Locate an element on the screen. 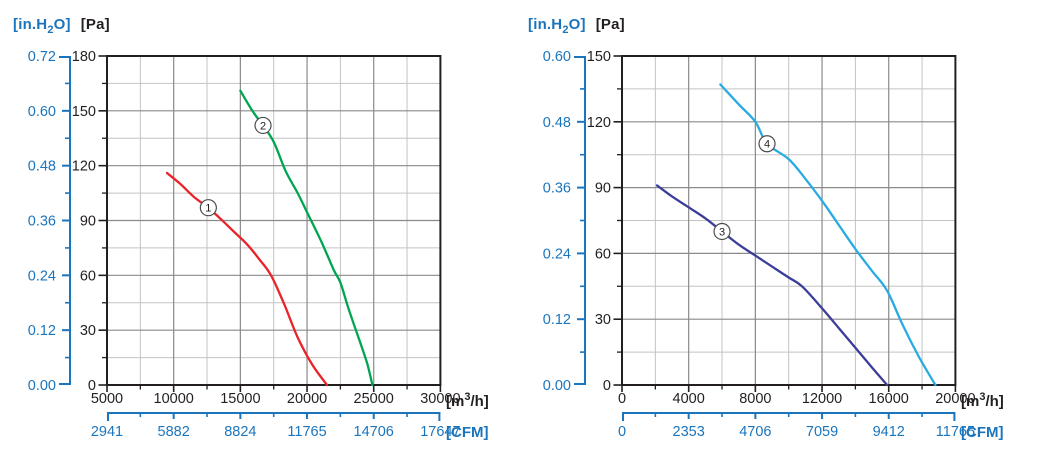 The image size is (1059, 474). curve-4-marker-number: 4 is located at coordinates (767, 145).